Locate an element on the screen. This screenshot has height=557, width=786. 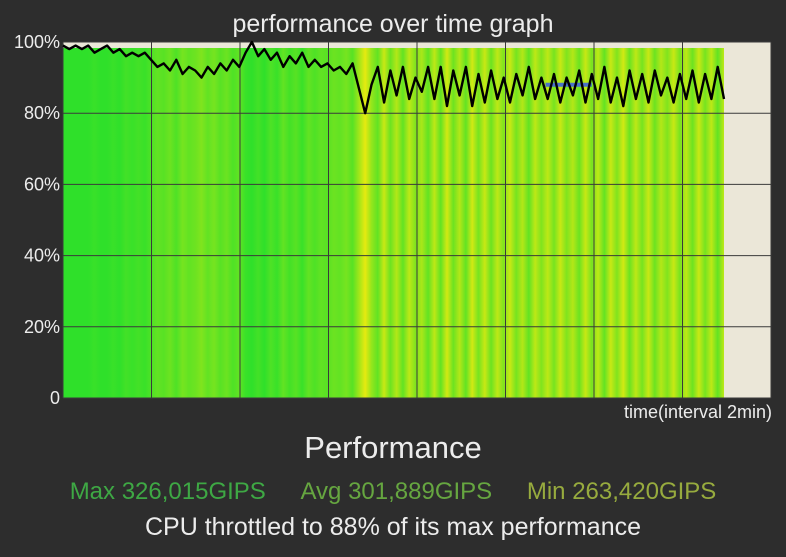
y-tick-label: 60% is located at coordinates (42, 184).